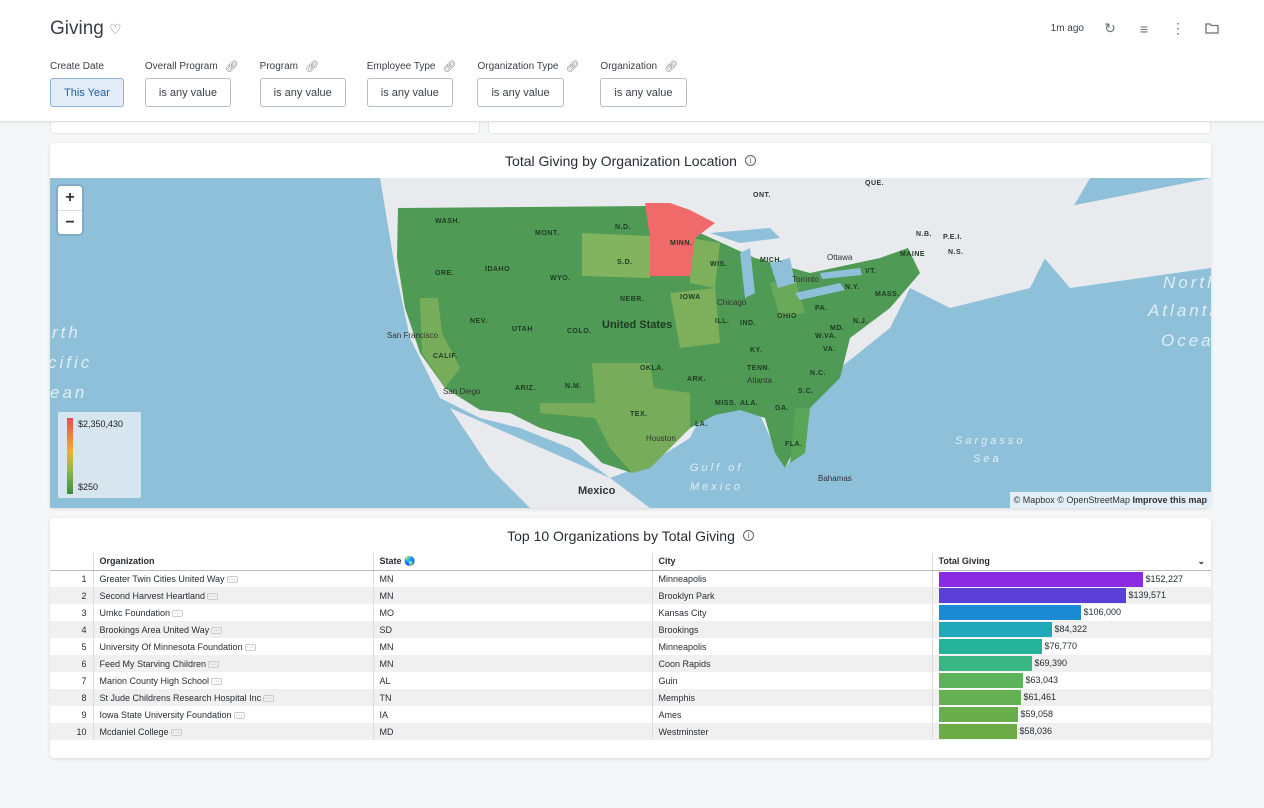 Image resolution: width=1264 pixels, height=808 pixels. I want to click on organization-name: University Of Minnesota Foundation, so click(171, 646).